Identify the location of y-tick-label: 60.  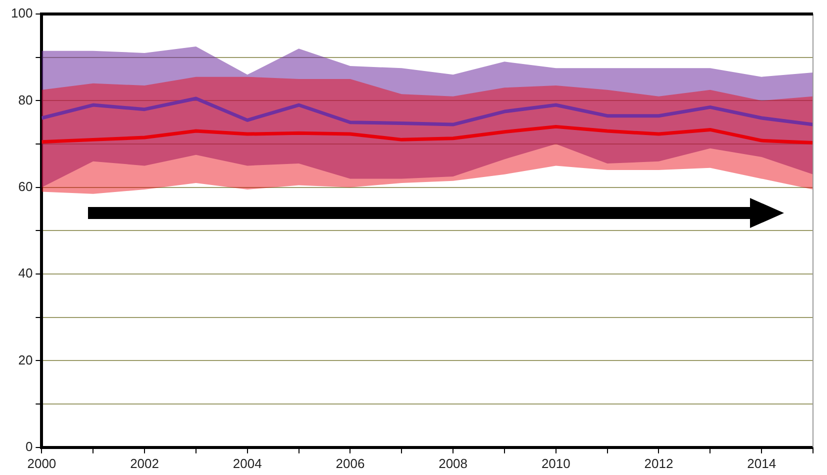
(25, 186).